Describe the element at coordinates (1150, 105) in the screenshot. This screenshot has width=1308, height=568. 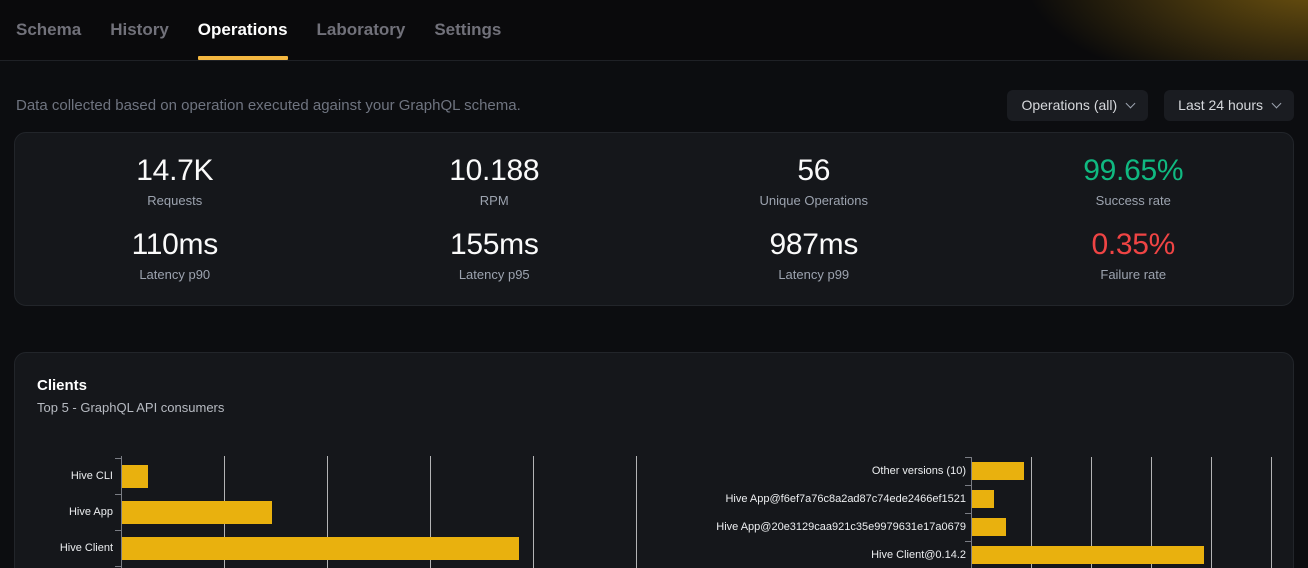
I see `toolbar-actions: Operations (all) Last 24 hours` at that location.